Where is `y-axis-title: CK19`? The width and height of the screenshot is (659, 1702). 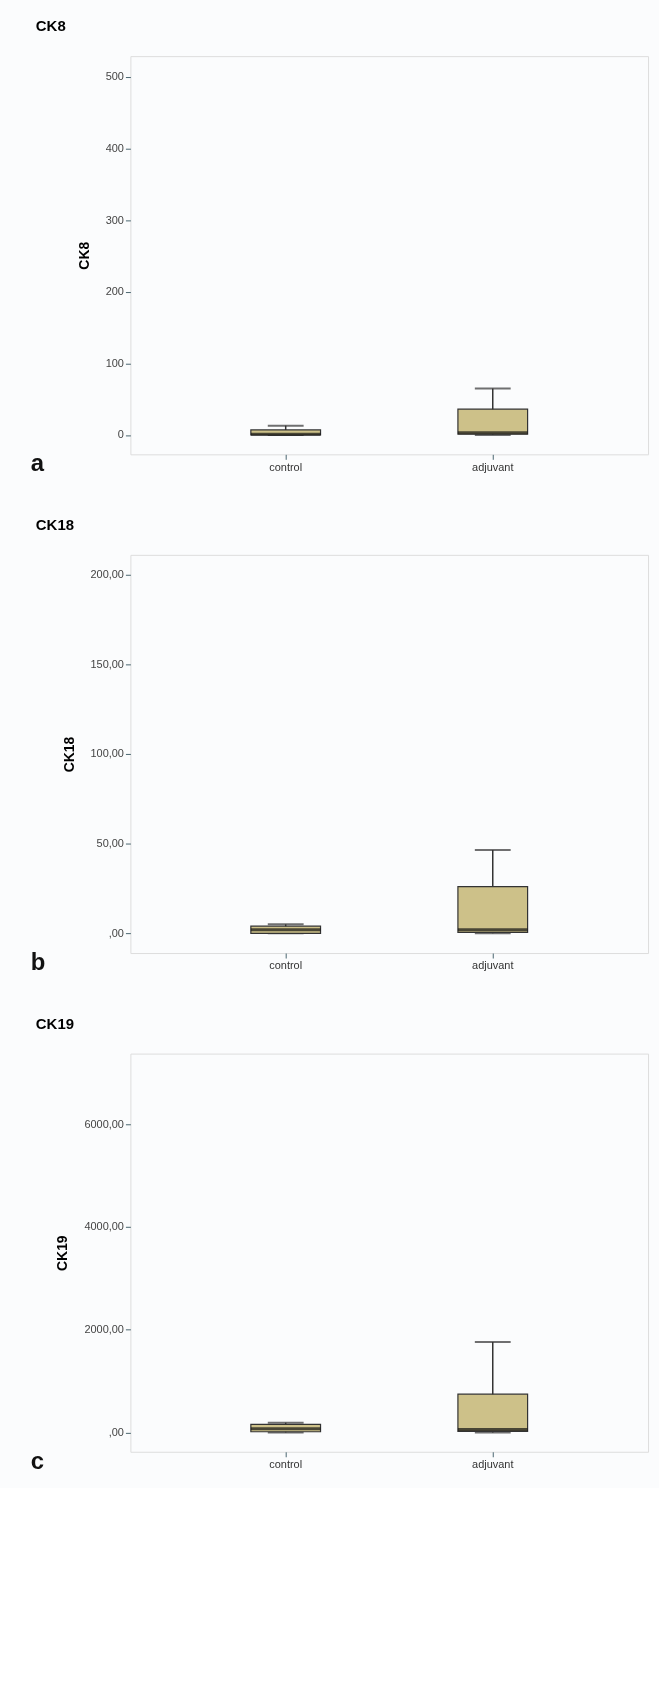
y-axis-title: CK19 is located at coordinates (62, 1253).